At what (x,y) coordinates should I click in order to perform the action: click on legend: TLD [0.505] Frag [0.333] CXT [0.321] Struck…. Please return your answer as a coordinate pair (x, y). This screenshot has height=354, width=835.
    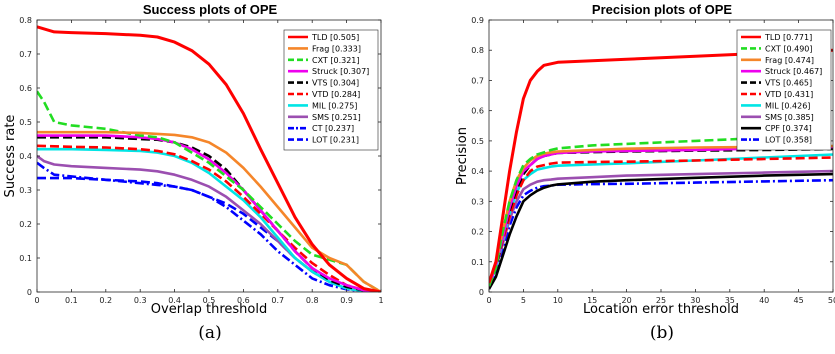
    Looking at the image, I should click on (331, 90).